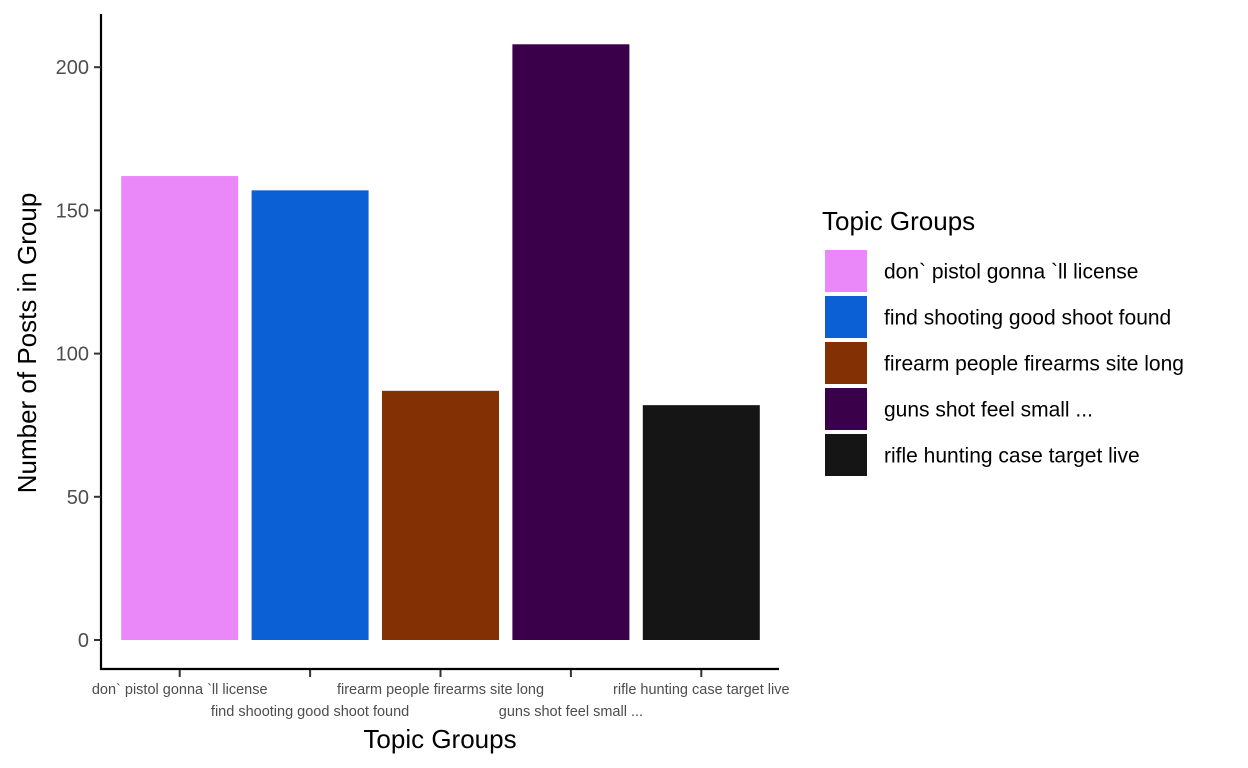  Describe the element at coordinates (72, 68) in the screenshot. I see `y-tick-label: 200` at that location.